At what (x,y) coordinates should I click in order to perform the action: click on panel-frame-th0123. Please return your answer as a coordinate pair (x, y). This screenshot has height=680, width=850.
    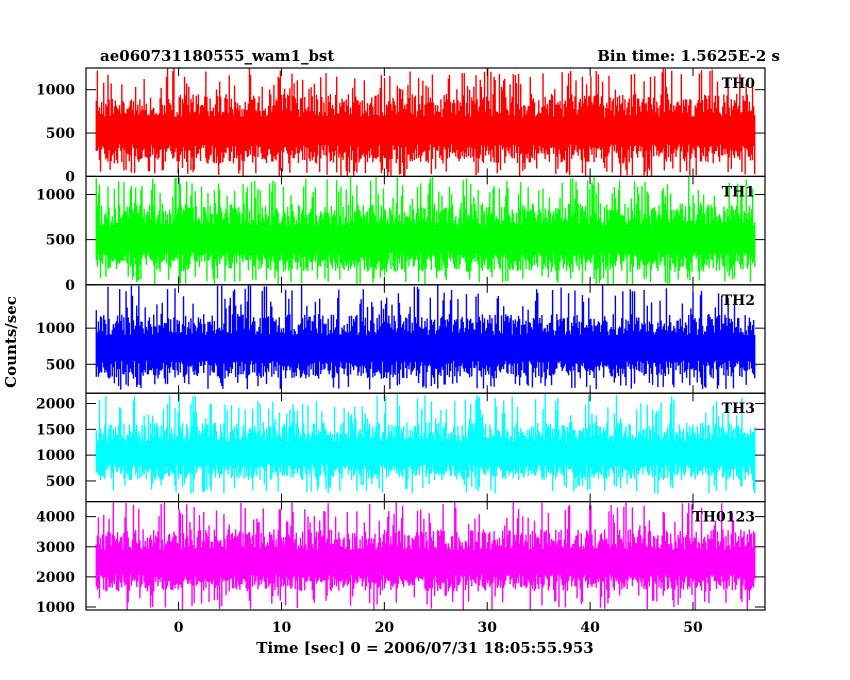
    Looking at the image, I should click on (425, 556).